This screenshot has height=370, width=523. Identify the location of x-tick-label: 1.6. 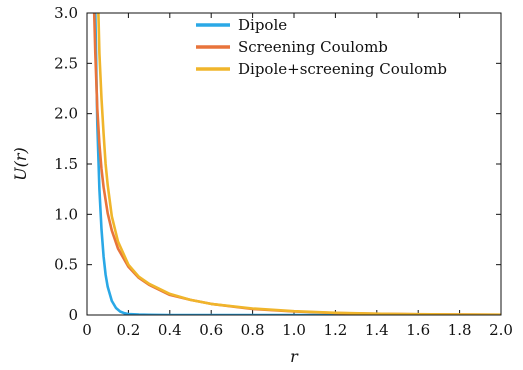
(418, 330).